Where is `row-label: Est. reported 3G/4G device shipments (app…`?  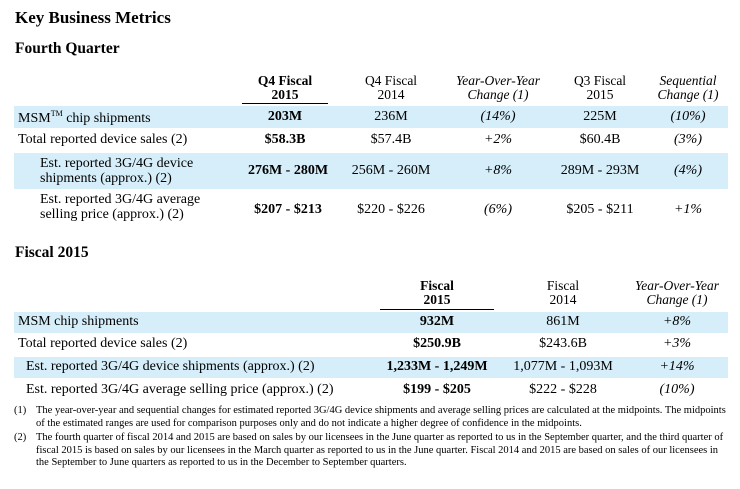
row-label: Est. reported 3G/4G device shipments (app… is located at coordinates (117, 171).